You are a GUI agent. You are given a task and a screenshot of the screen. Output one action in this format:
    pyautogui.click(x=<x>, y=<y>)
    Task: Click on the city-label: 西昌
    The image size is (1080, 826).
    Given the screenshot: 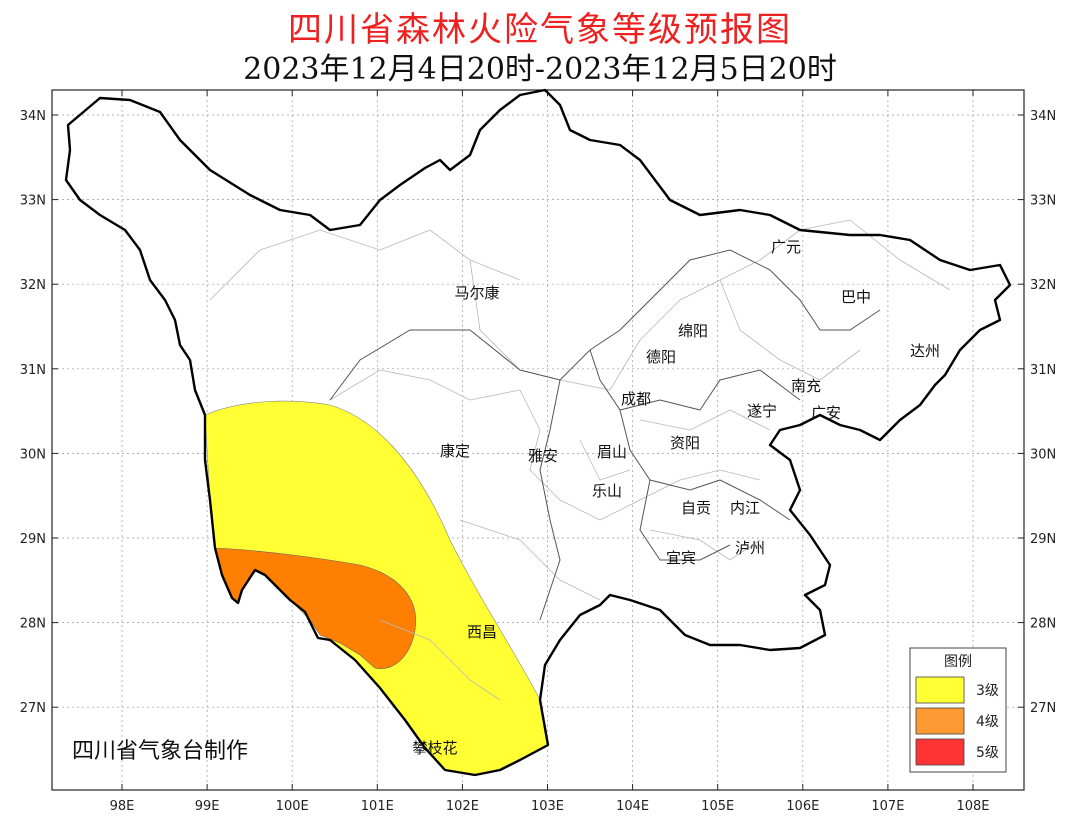 What is the action you would take?
    pyautogui.click(x=482, y=632)
    